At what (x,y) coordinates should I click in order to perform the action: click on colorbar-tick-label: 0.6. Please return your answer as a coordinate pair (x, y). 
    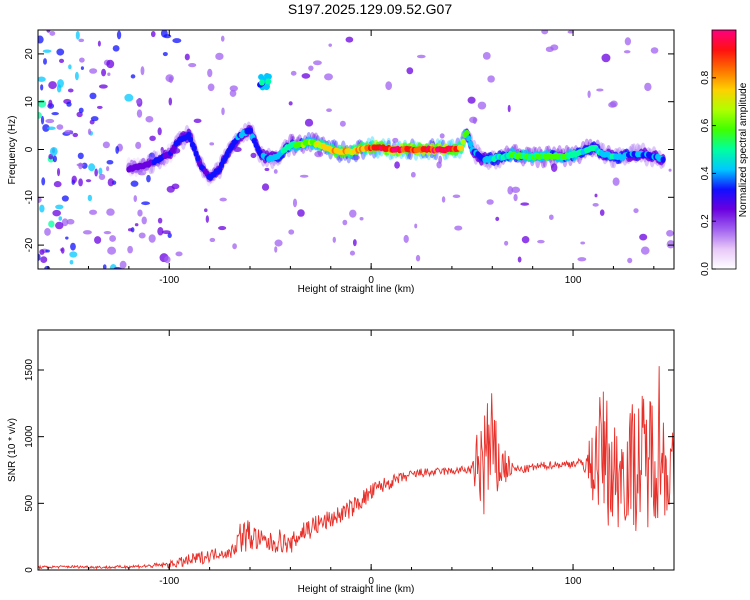
    Looking at the image, I should click on (705, 125).